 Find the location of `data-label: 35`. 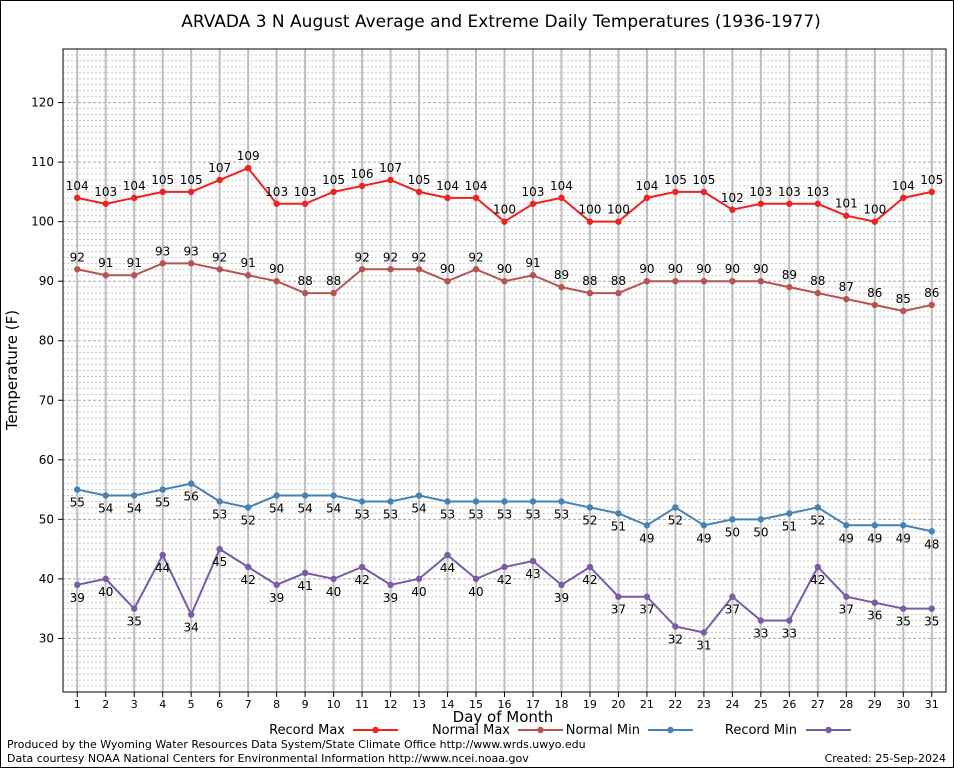

data-label: 35 is located at coordinates (931, 622).